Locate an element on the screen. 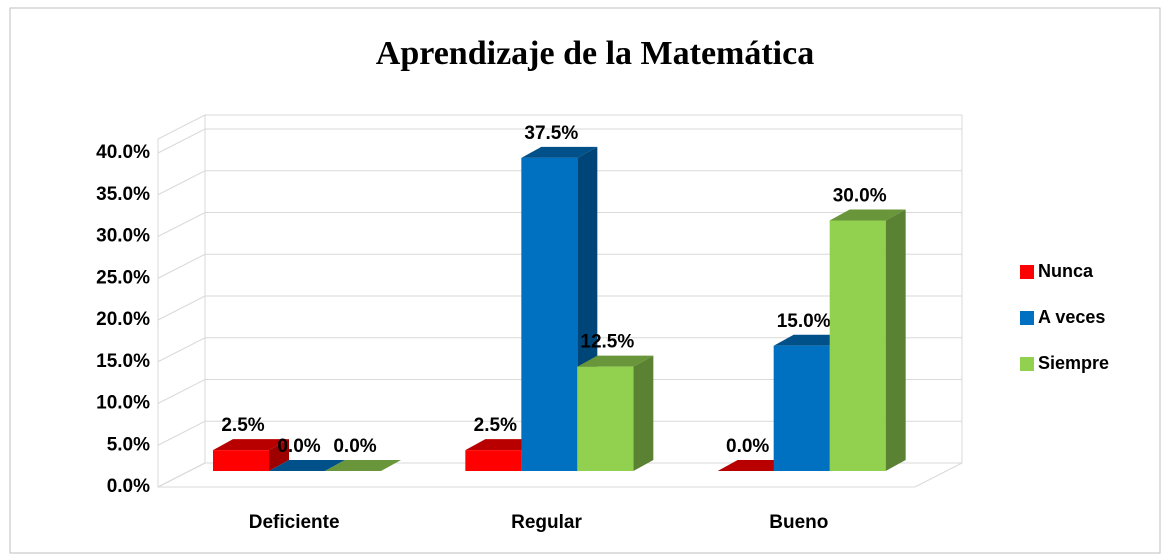 This screenshot has width=1164, height=554. chart-title: Aprendizaje de la Matemática is located at coordinates (595, 53).